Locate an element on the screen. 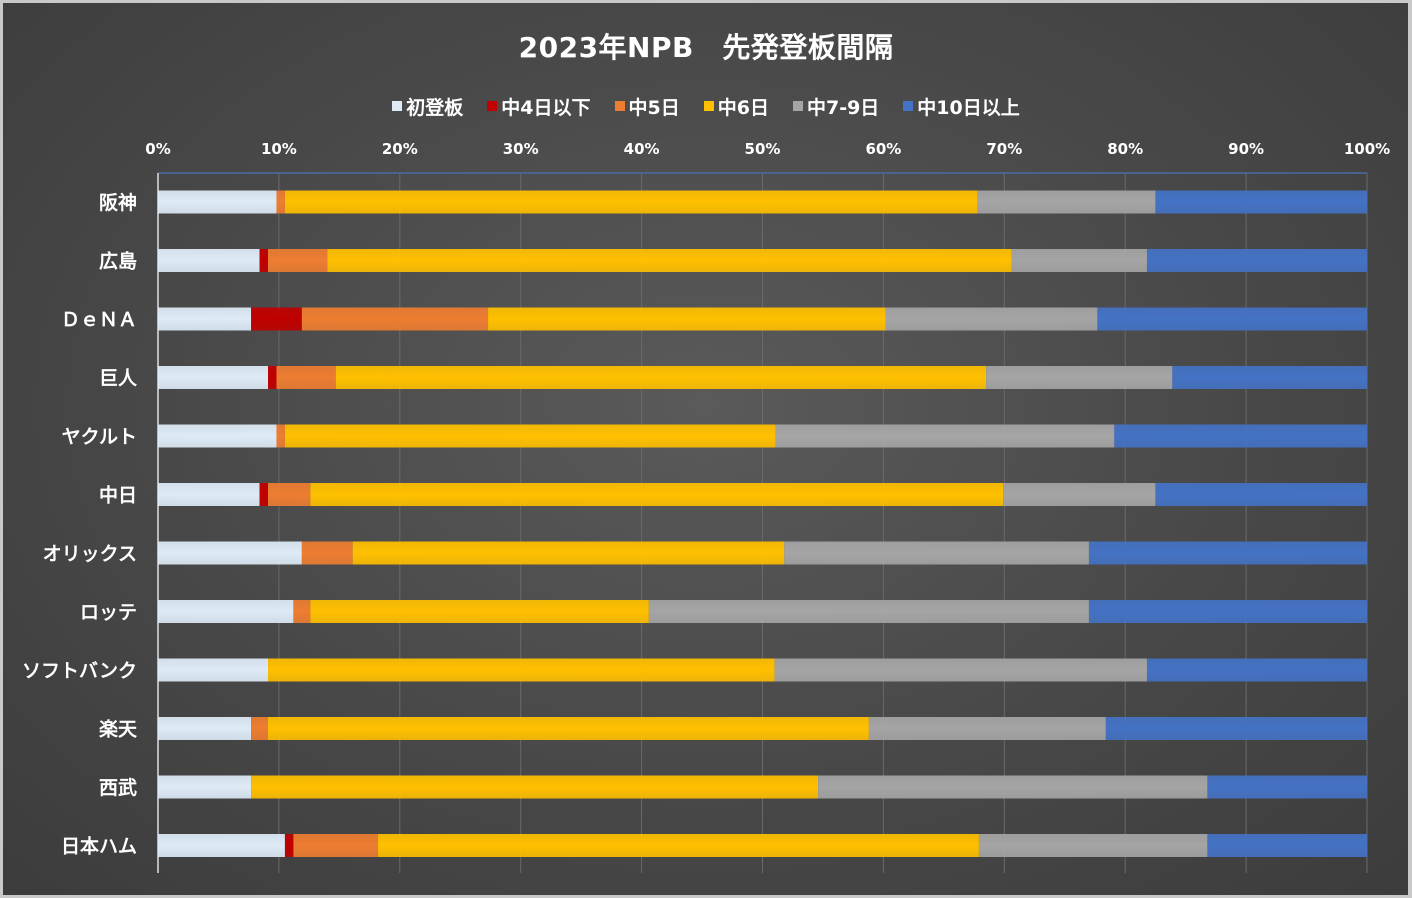 This screenshot has width=1412, height=898. legend-item: 中10日以上 is located at coordinates (961, 106).